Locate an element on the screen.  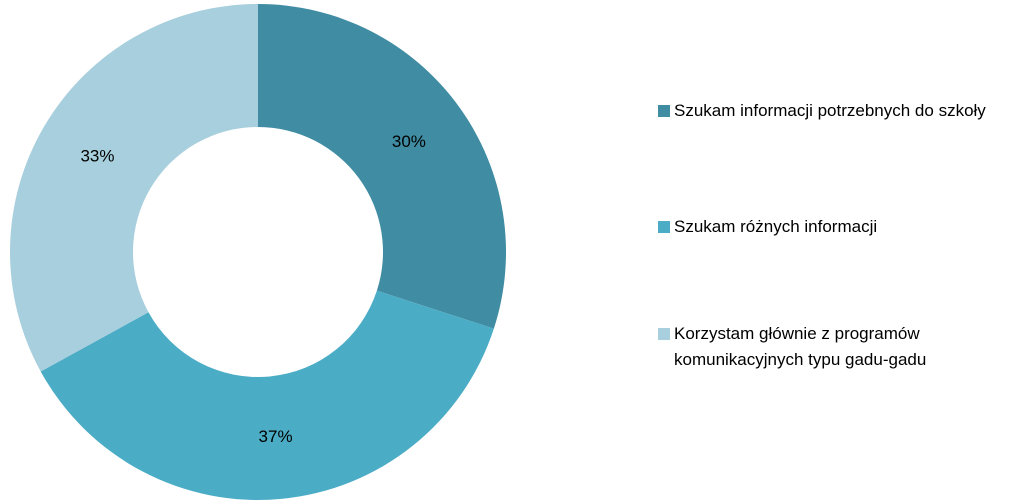
legend-entry: Szukam informacji potrzebnych do szkoły is located at coordinates (844, 111).